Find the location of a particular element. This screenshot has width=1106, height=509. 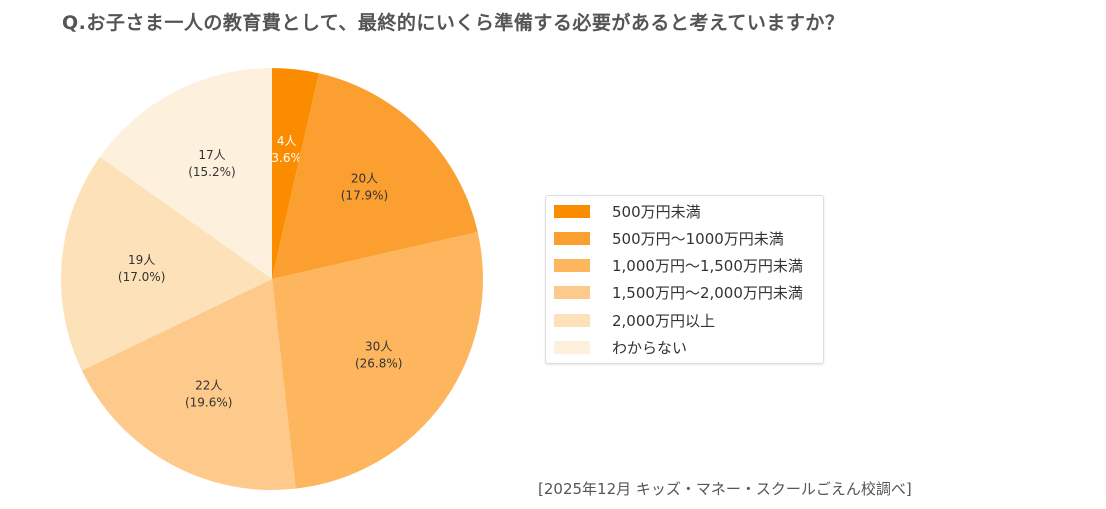

slice-data-label: (17.0%) is located at coordinates (141, 277).